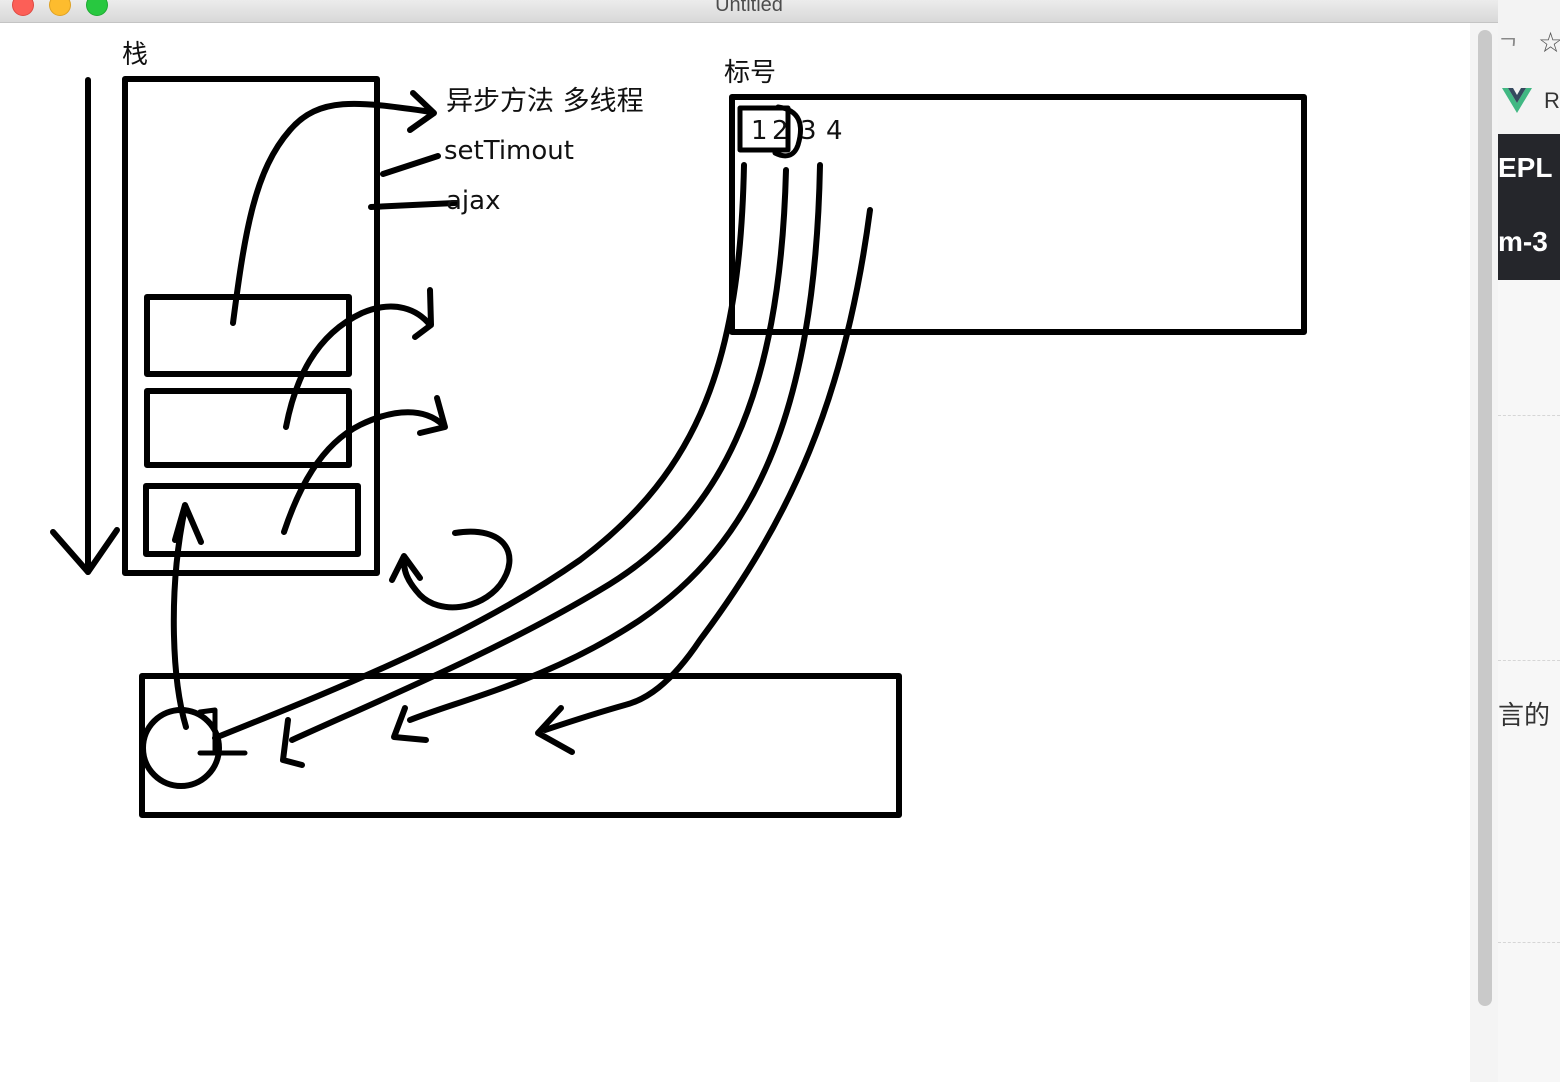 The image size is (1560, 1082). I want to click on window-titlebar: Untitled, so click(749, 11).